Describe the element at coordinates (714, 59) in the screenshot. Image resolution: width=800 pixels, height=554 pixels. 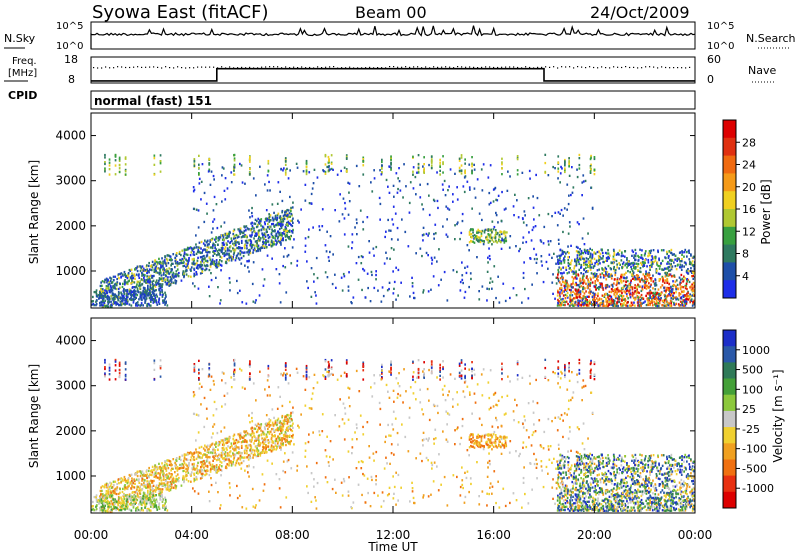
I see `nave-right-tick-top: 60` at that location.